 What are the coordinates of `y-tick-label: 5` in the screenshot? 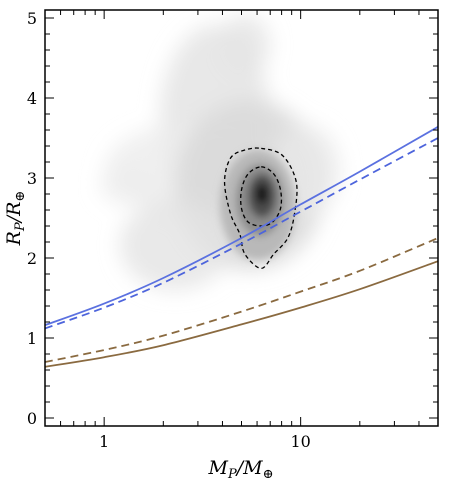 It's located at (32, 18).